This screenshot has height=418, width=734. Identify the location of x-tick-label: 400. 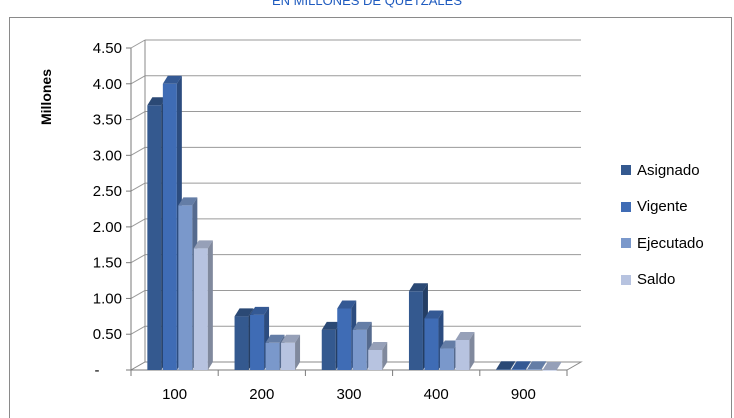
(436, 394).